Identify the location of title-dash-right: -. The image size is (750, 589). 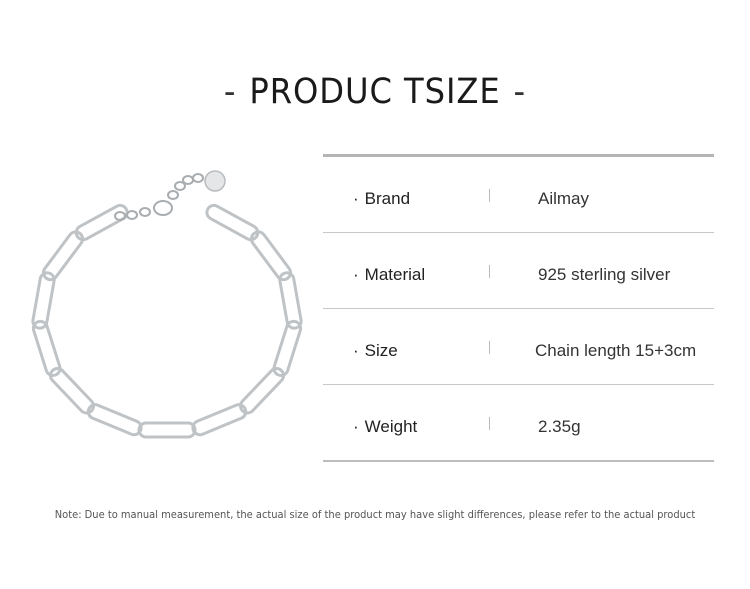
(520, 92).